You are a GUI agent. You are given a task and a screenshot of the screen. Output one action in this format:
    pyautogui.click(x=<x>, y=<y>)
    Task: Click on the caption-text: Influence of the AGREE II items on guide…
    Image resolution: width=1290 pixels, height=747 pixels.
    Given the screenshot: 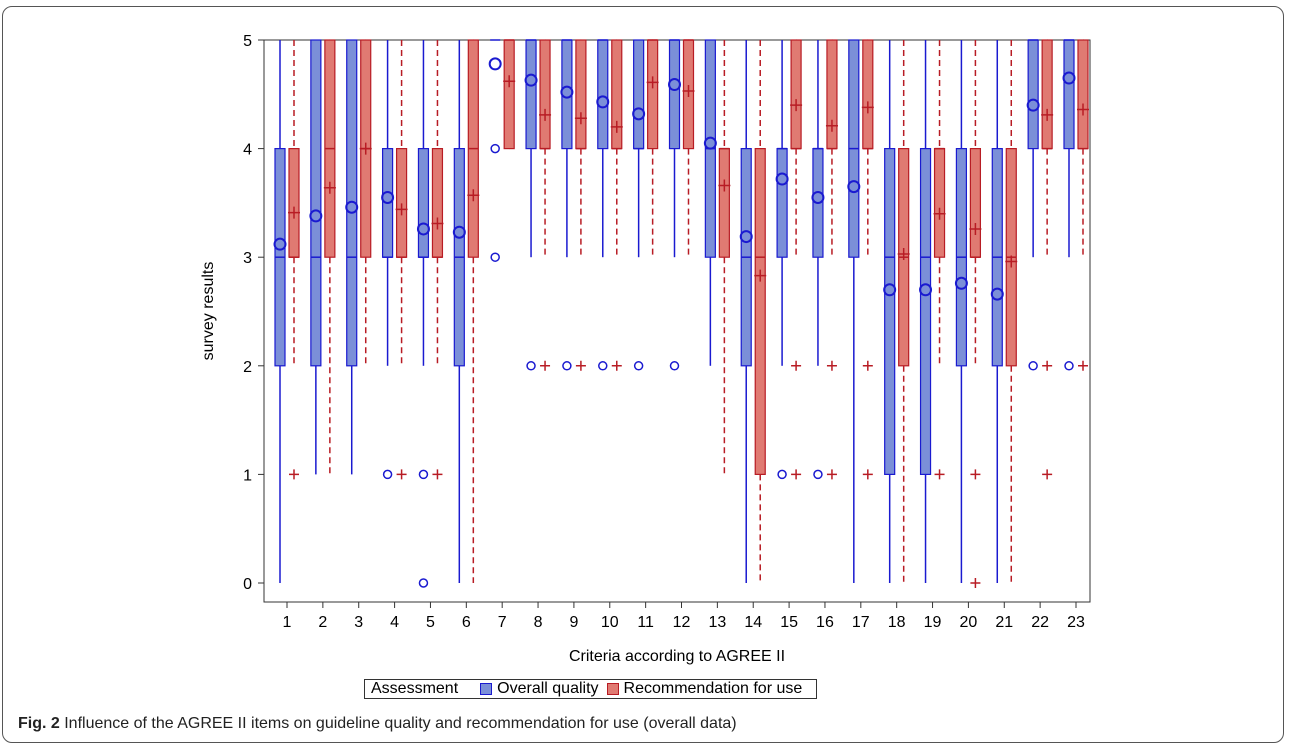 What is the action you would take?
    pyautogui.click(x=400, y=723)
    